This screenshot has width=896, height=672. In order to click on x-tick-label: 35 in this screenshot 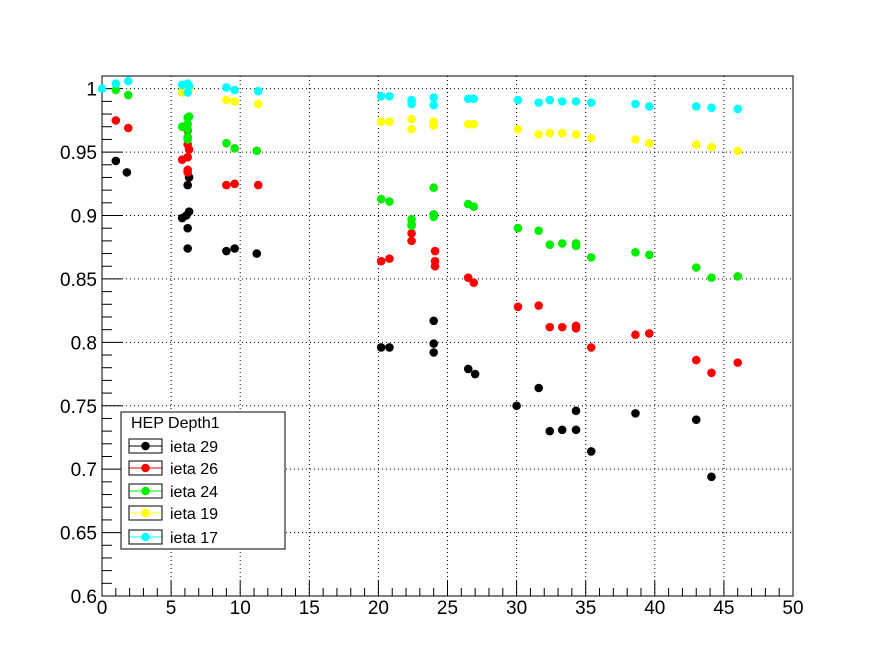, I will do `click(585, 608)`.